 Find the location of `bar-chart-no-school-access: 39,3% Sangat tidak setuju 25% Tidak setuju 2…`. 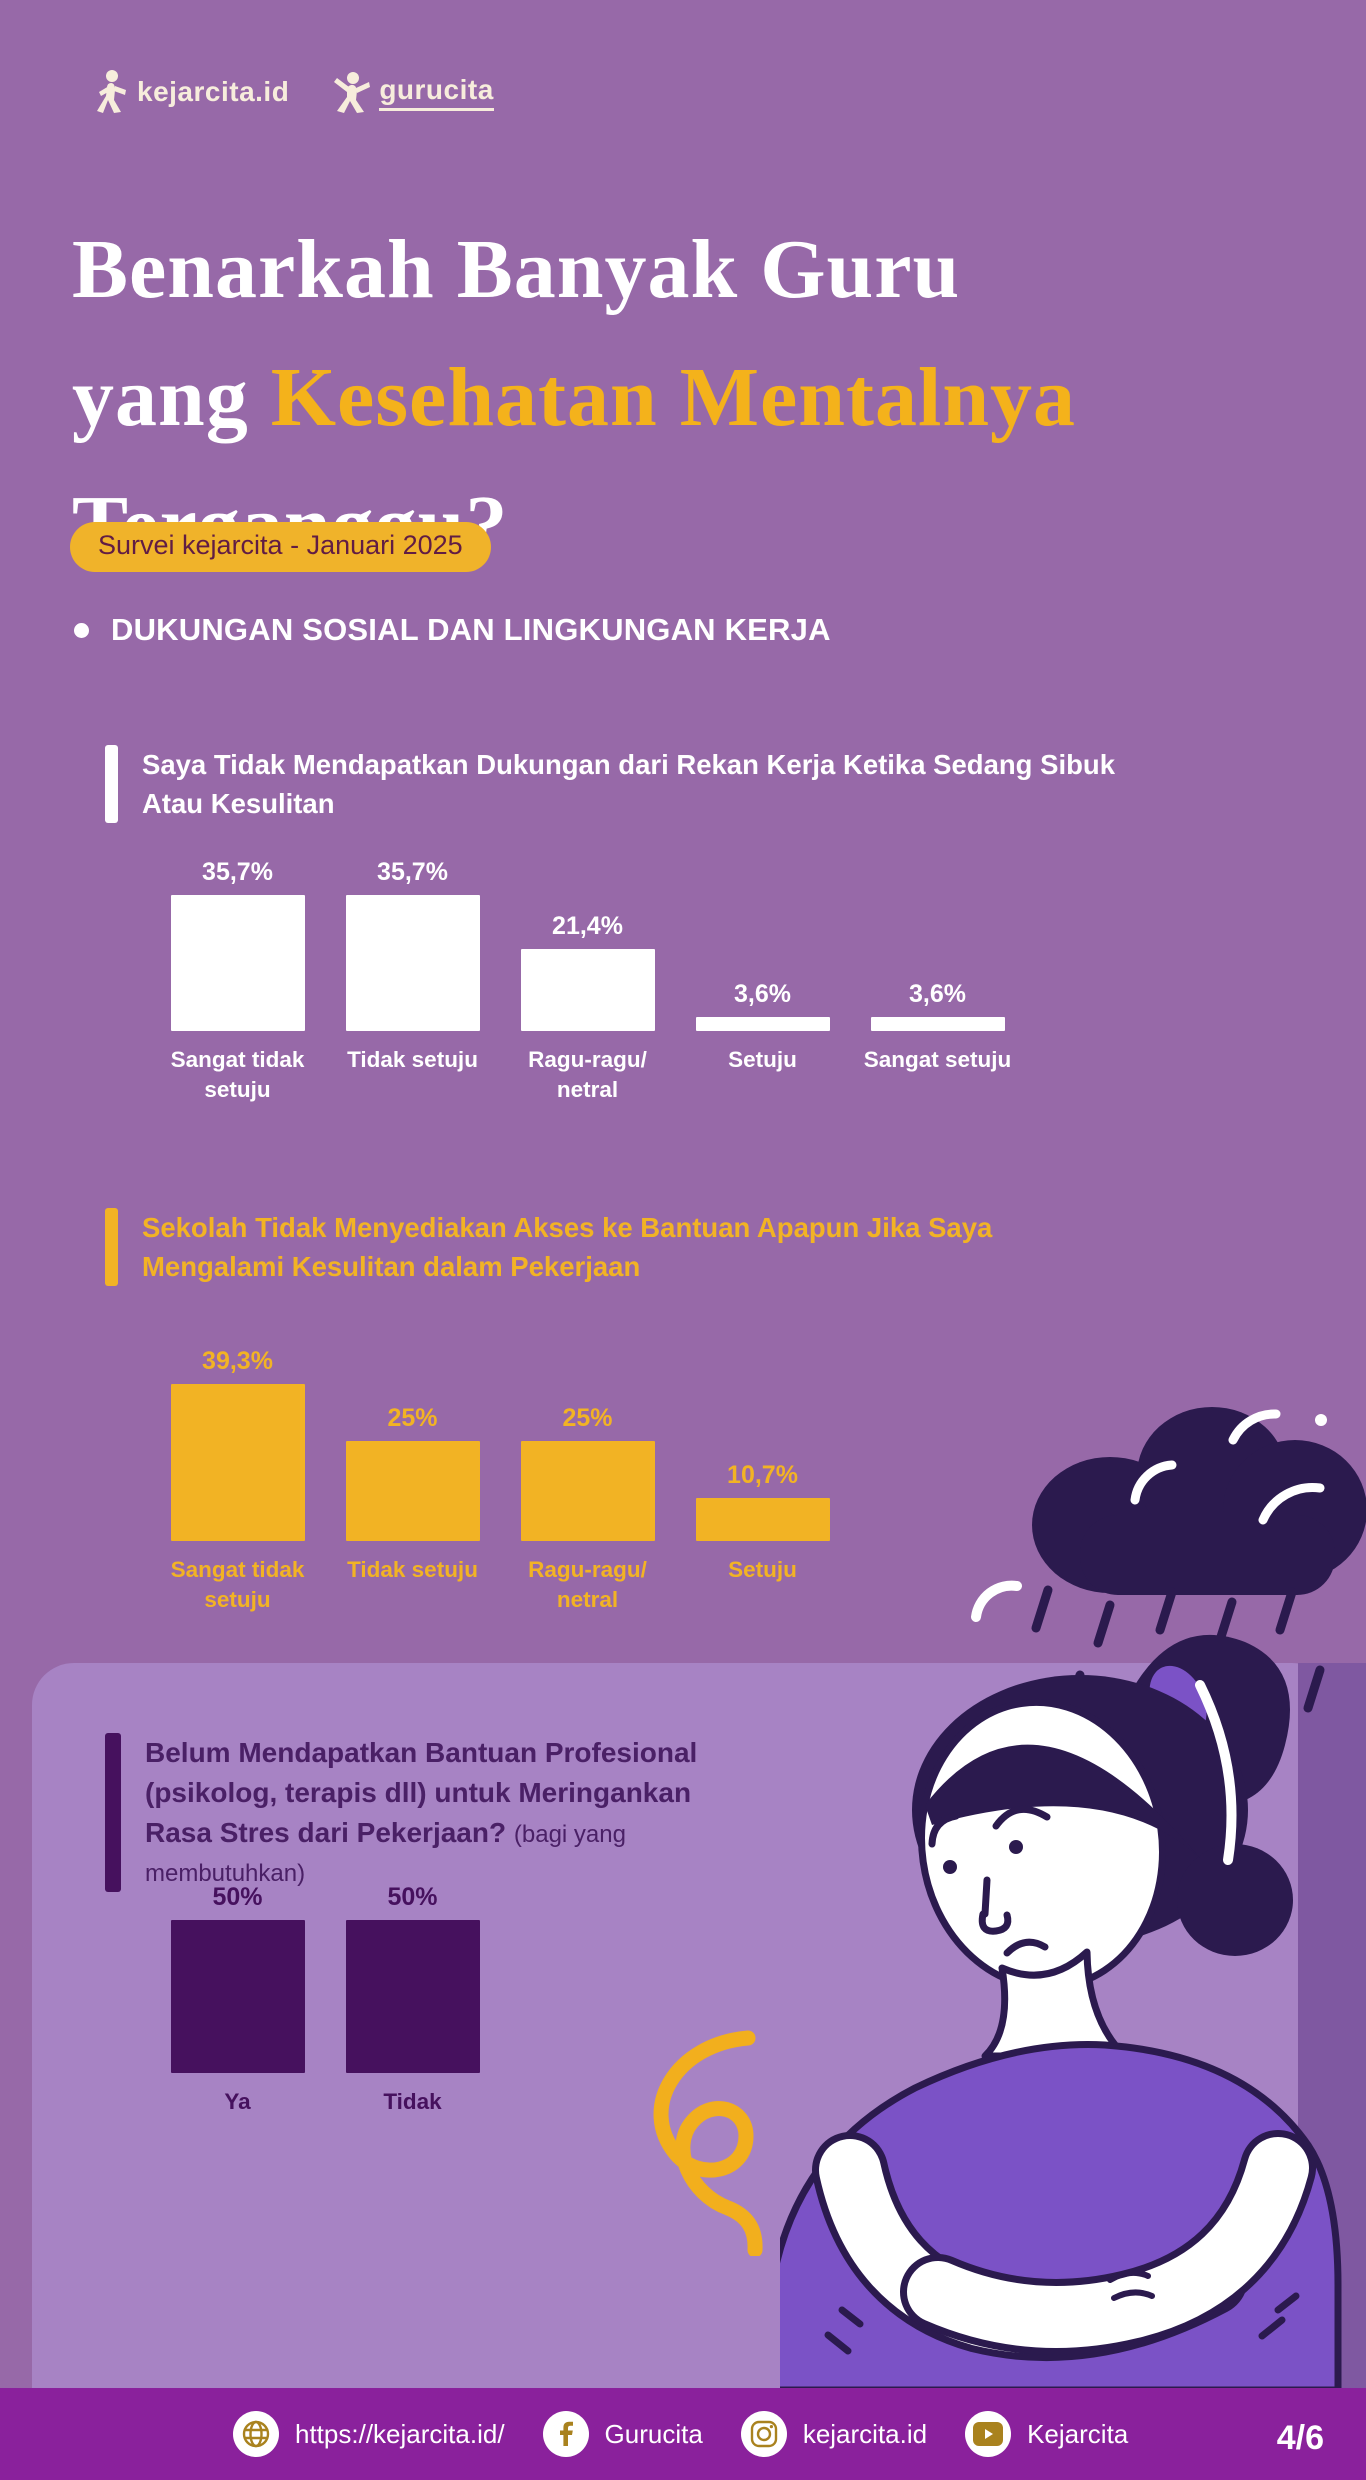

bar-chart-no-school-access: 39,3% Sangat tidak setuju 25% Tidak setuju 2… is located at coordinates (500, 1476).